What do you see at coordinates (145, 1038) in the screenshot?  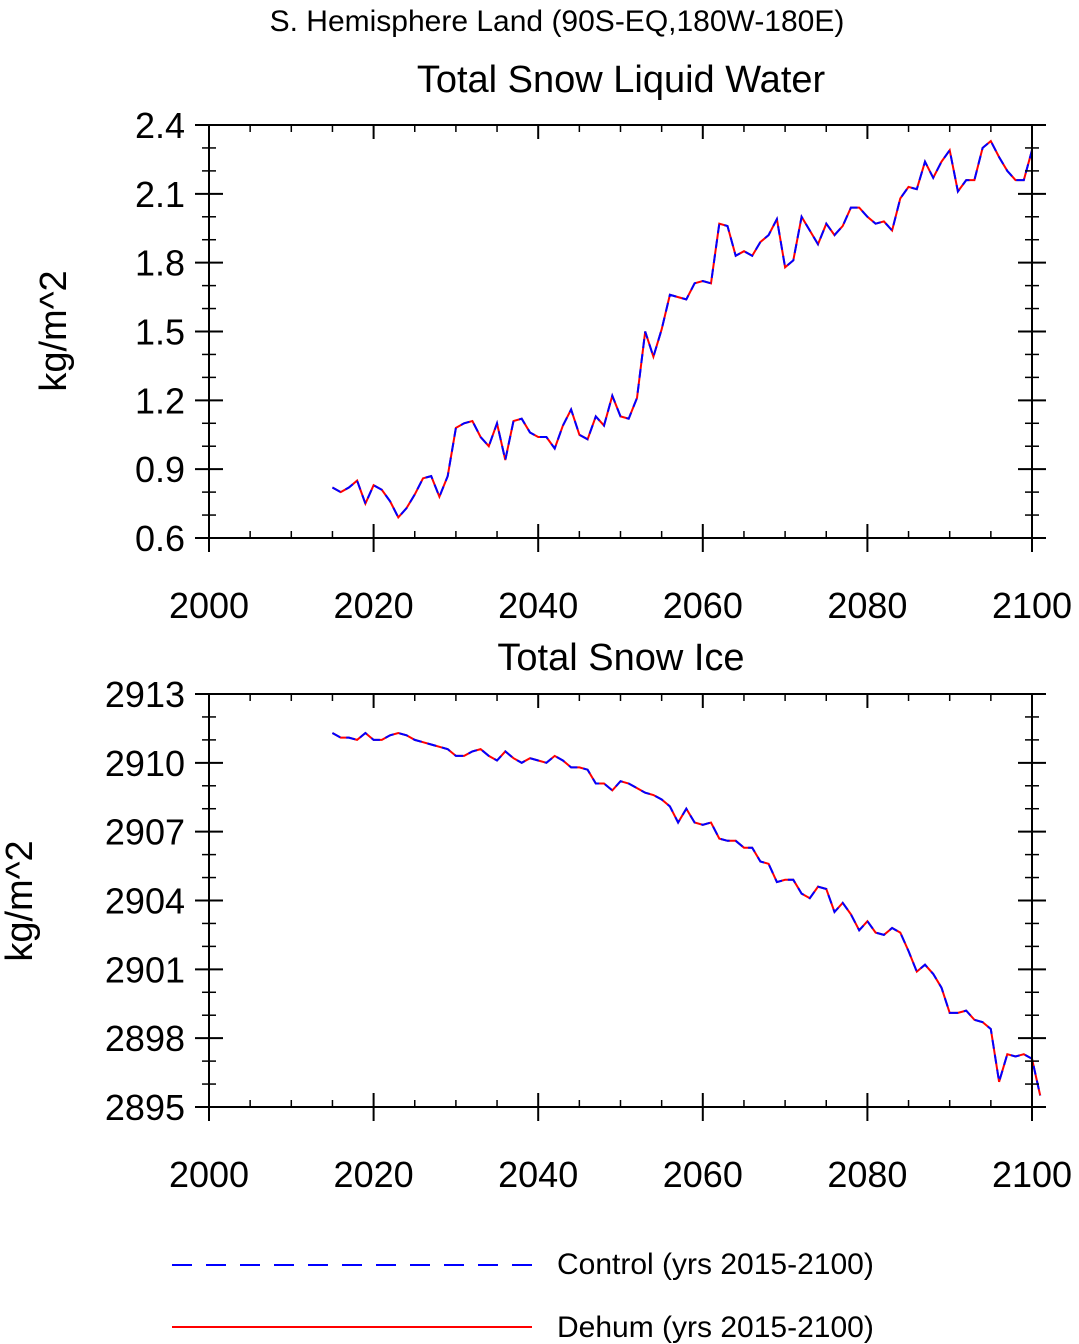 I see `y-tick-label: 2898` at bounding box center [145, 1038].